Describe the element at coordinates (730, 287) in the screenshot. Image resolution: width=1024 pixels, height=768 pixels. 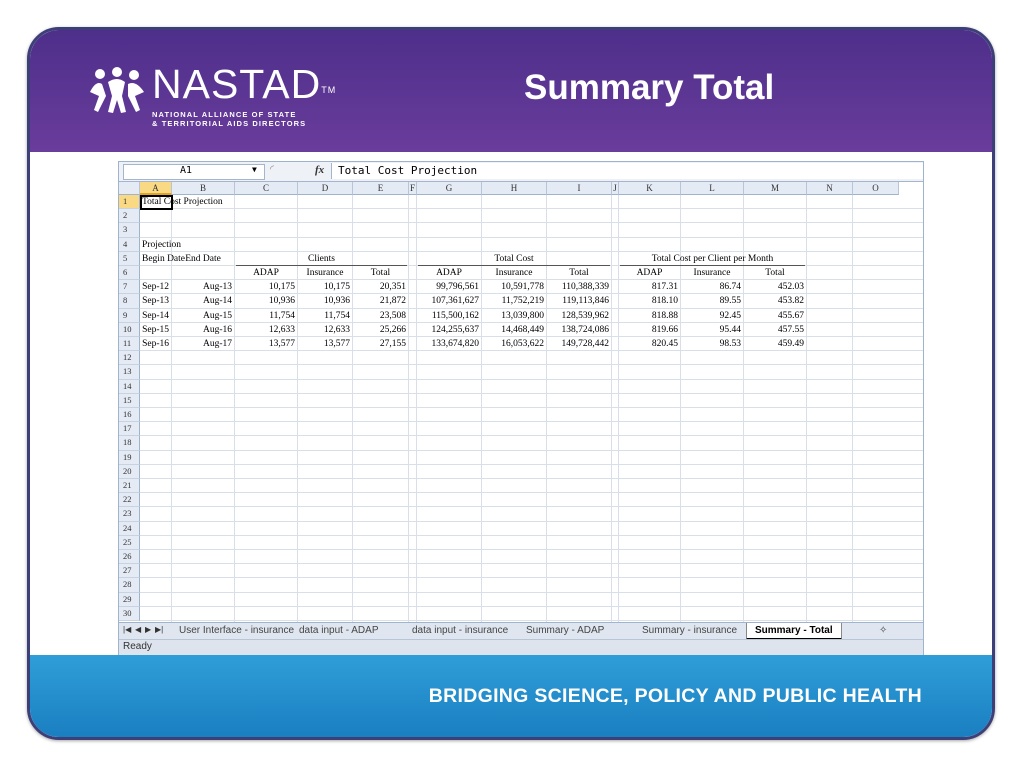
I see `data-cell: 86.74` at that location.